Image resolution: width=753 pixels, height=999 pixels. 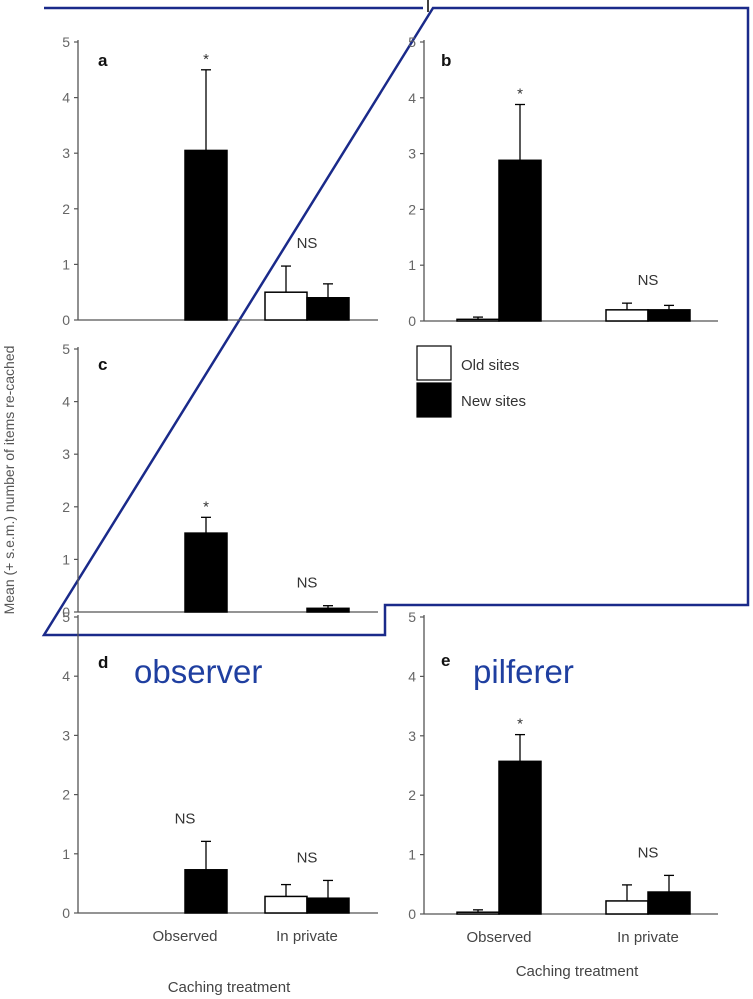 I want to click on panel-label-a: a, so click(x=103, y=60).